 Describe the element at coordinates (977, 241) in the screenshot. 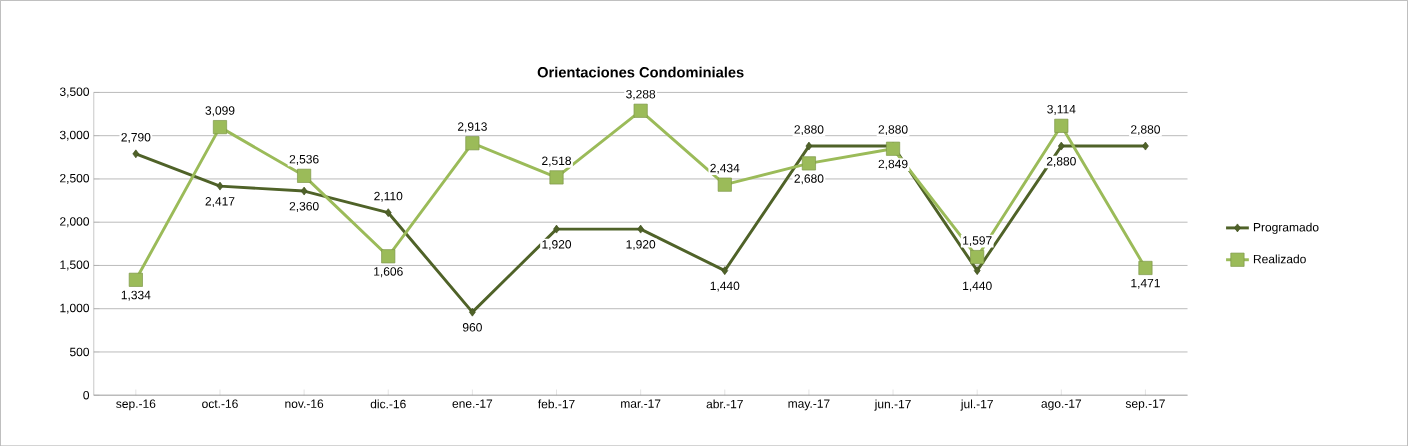

I see `data-label: 1,597` at that location.